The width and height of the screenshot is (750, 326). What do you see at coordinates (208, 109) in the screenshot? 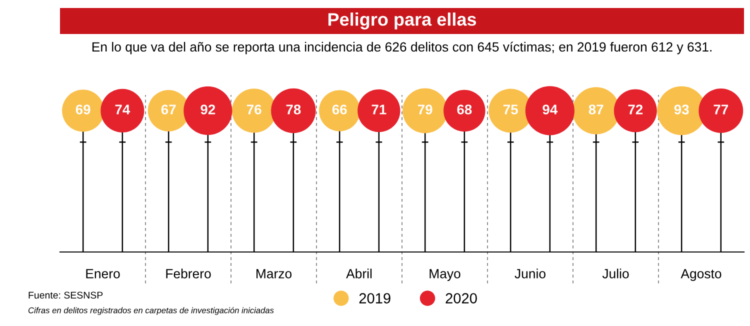
I see `data-label: 92` at bounding box center [208, 109].